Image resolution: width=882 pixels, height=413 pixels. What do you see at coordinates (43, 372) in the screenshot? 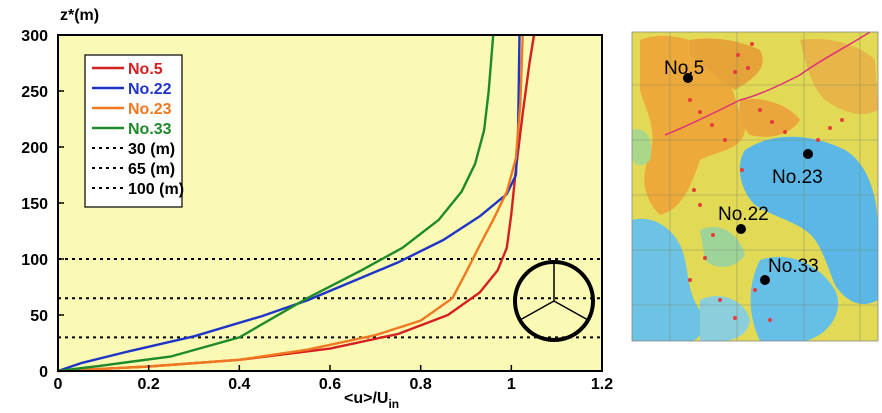
I see `y-tick-label: 0` at bounding box center [43, 372].